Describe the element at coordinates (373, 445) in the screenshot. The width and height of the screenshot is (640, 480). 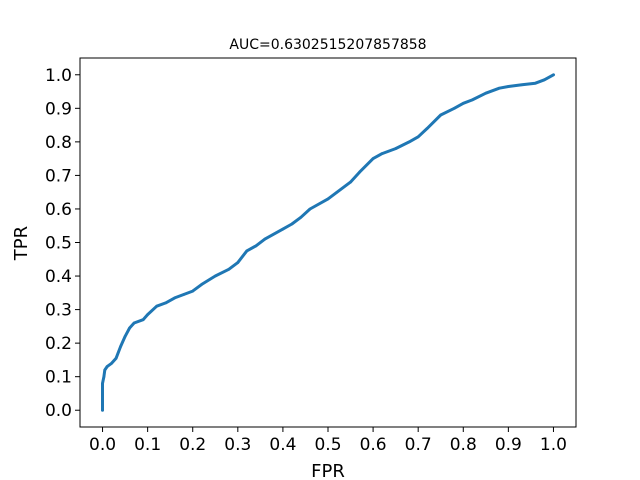
I see `x-tick-label: 0.6` at that location.